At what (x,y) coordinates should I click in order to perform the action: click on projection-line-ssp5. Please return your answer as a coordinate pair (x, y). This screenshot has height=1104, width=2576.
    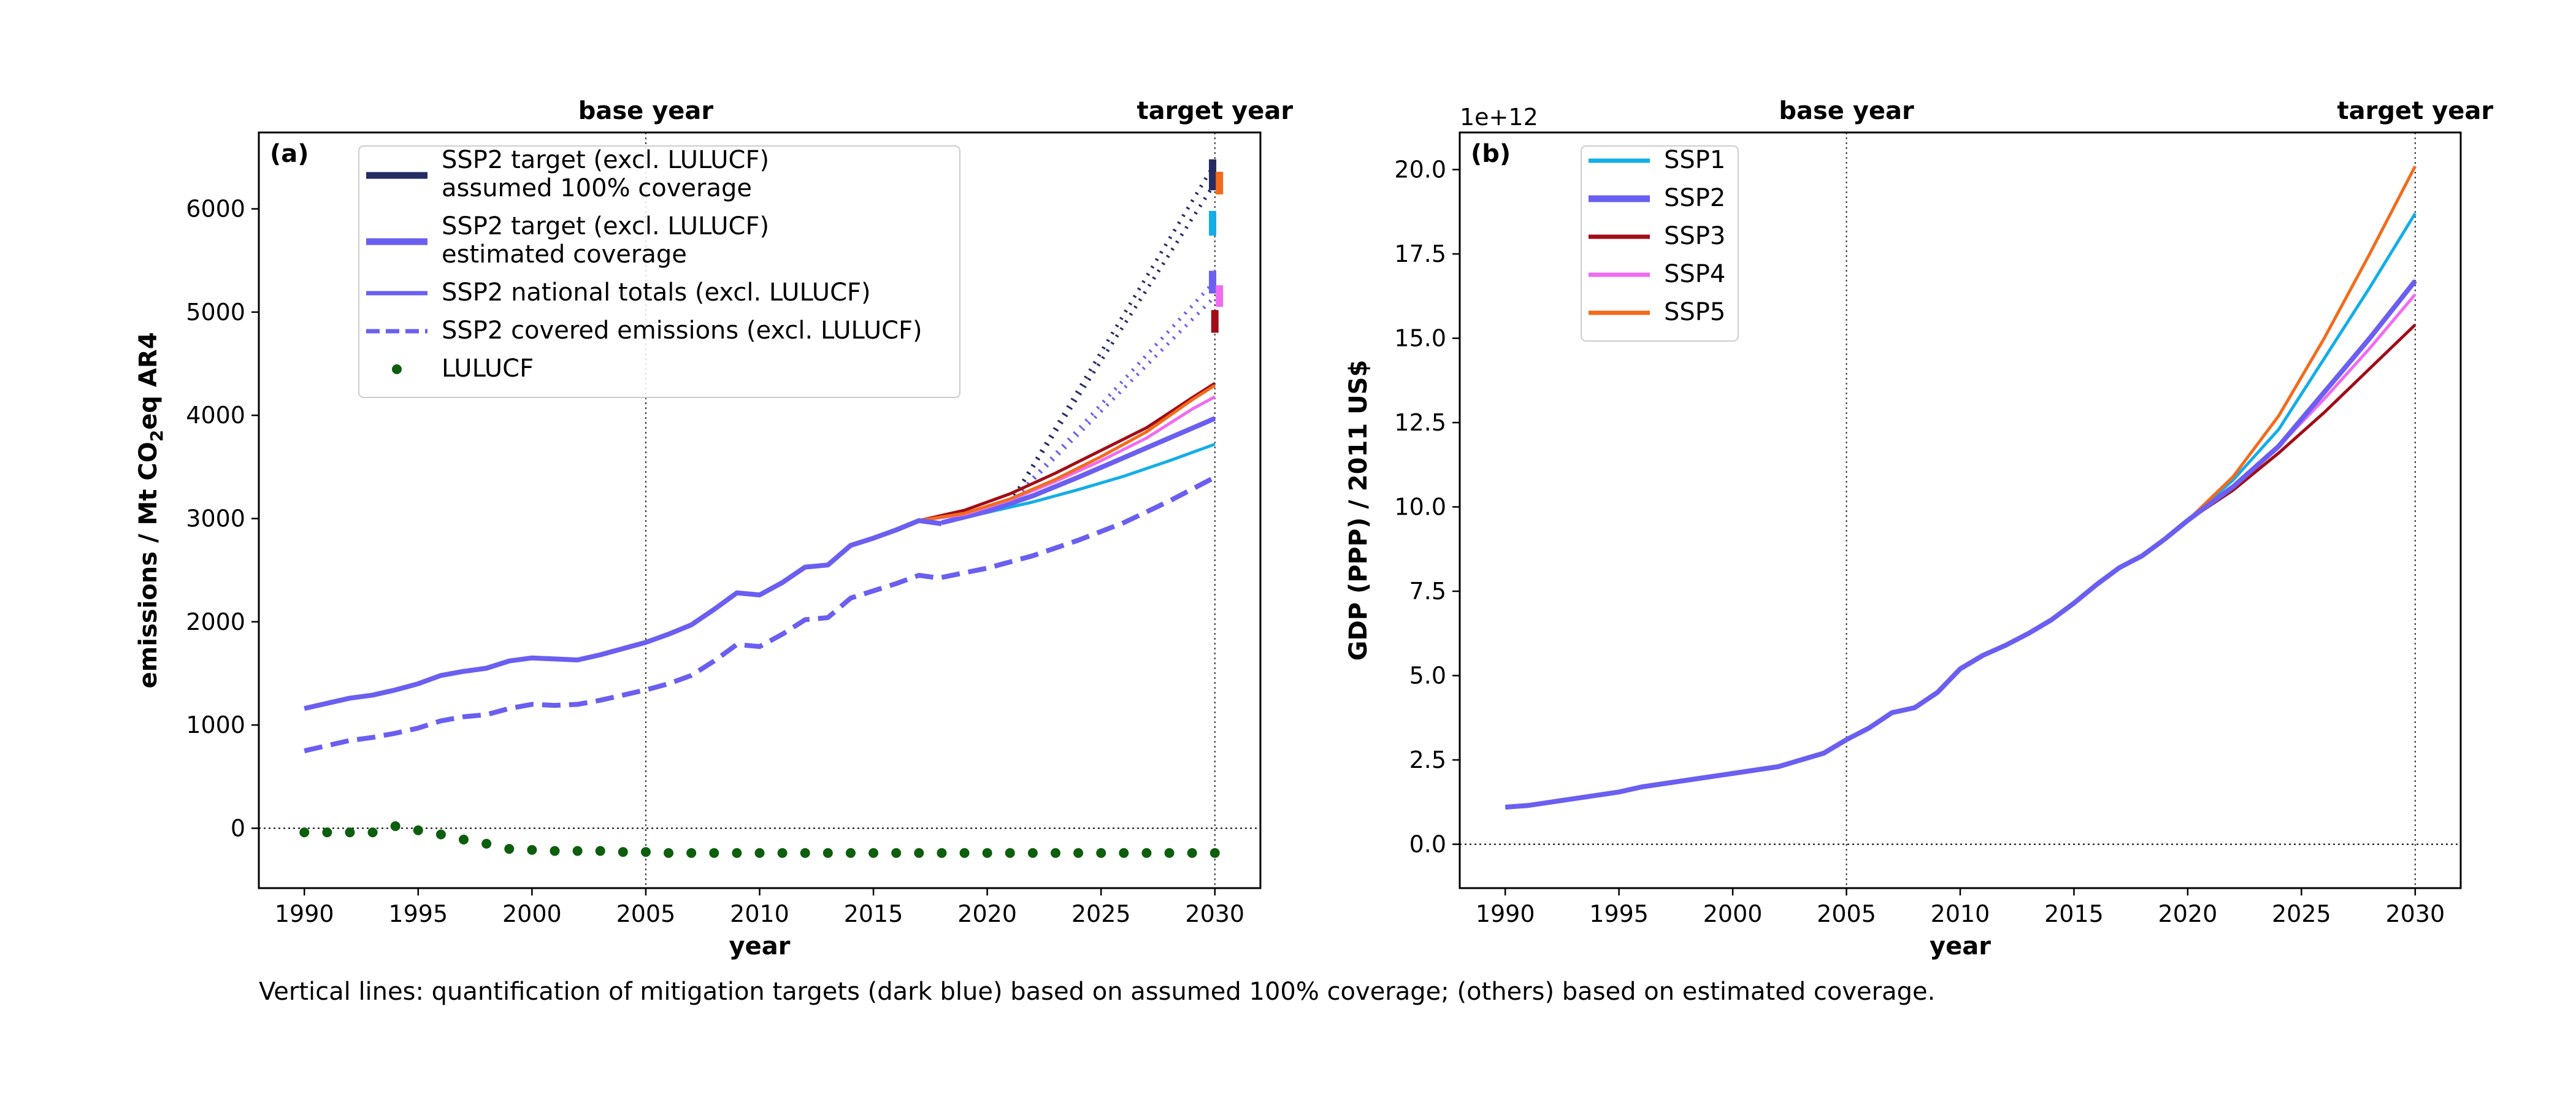
    Looking at the image, I should click on (1067, 453).